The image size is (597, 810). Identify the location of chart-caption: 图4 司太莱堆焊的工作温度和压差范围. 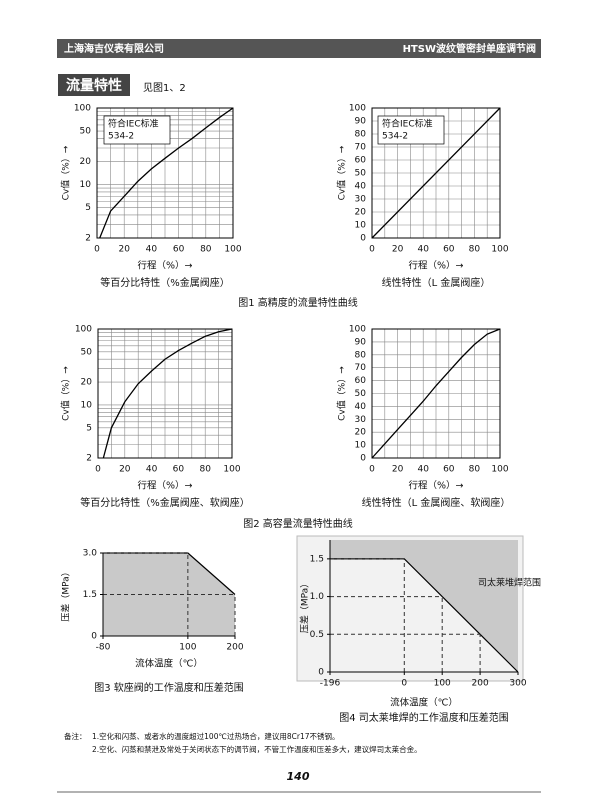
(424, 717).